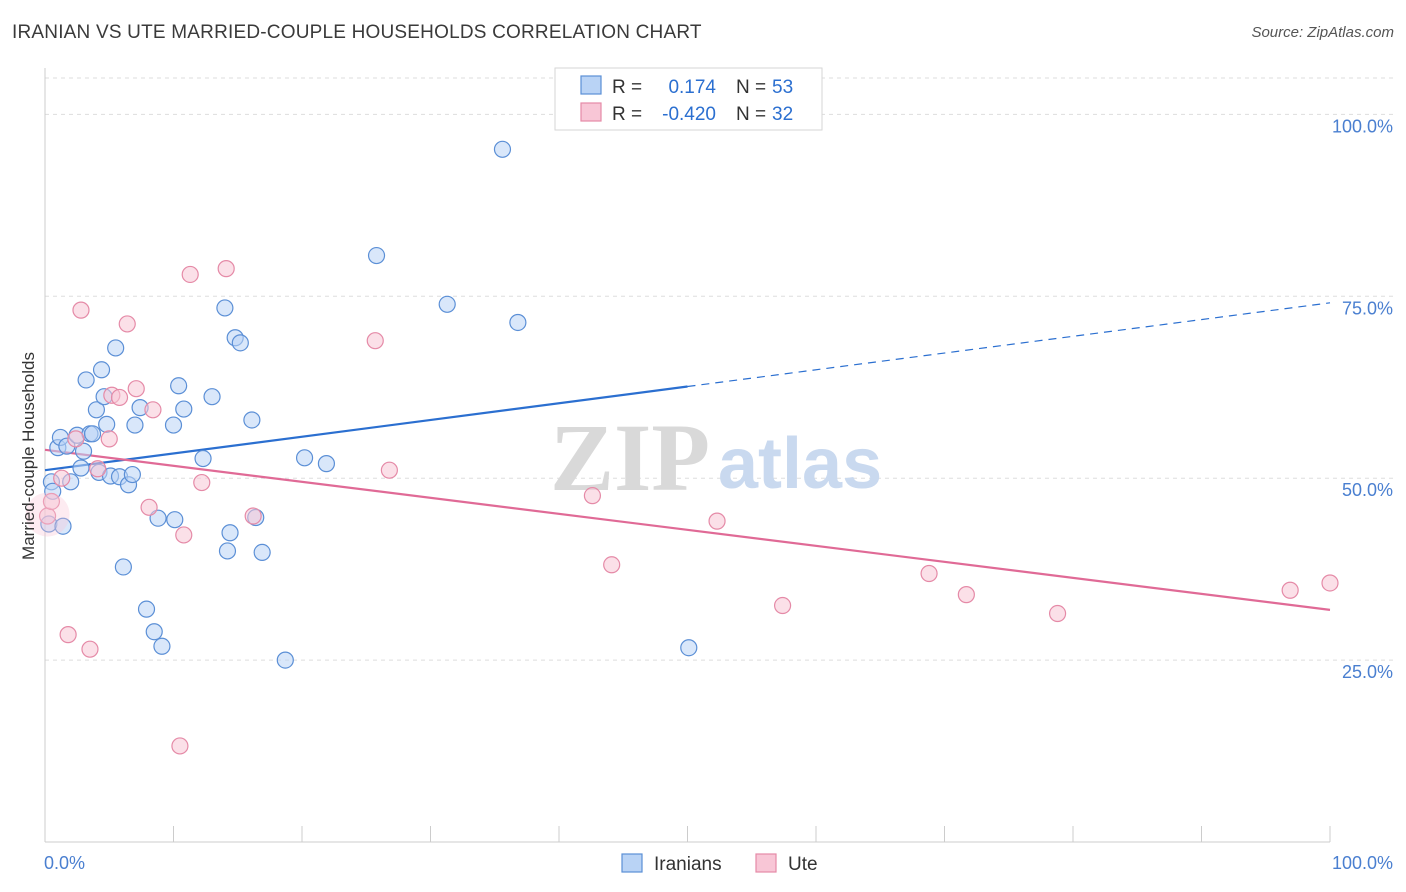 The image size is (1406, 892). Describe the element at coordinates (627, 114) in the screenshot. I see `legend-r-label-ute: R =` at that location.